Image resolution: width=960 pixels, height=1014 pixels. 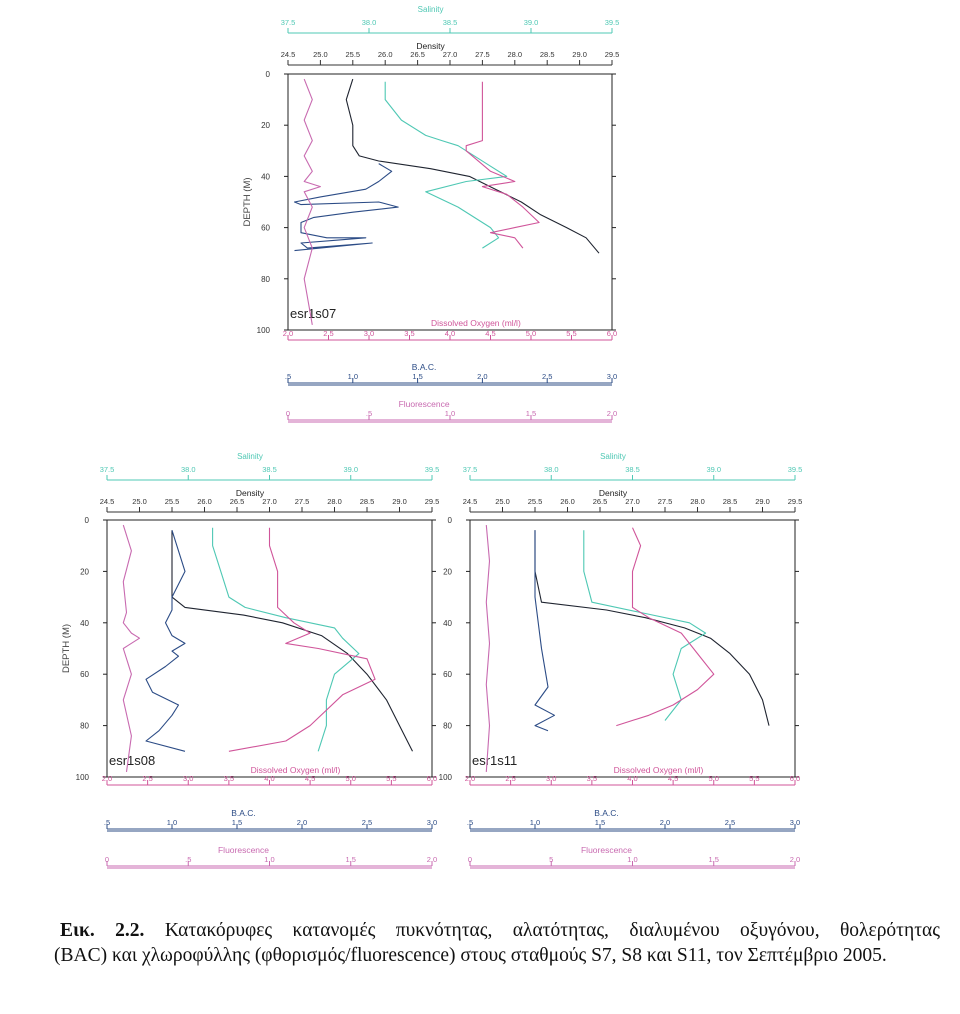 What do you see at coordinates (488, 648) in the screenshot?
I see `series-line-fluorescence` at bounding box center [488, 648].